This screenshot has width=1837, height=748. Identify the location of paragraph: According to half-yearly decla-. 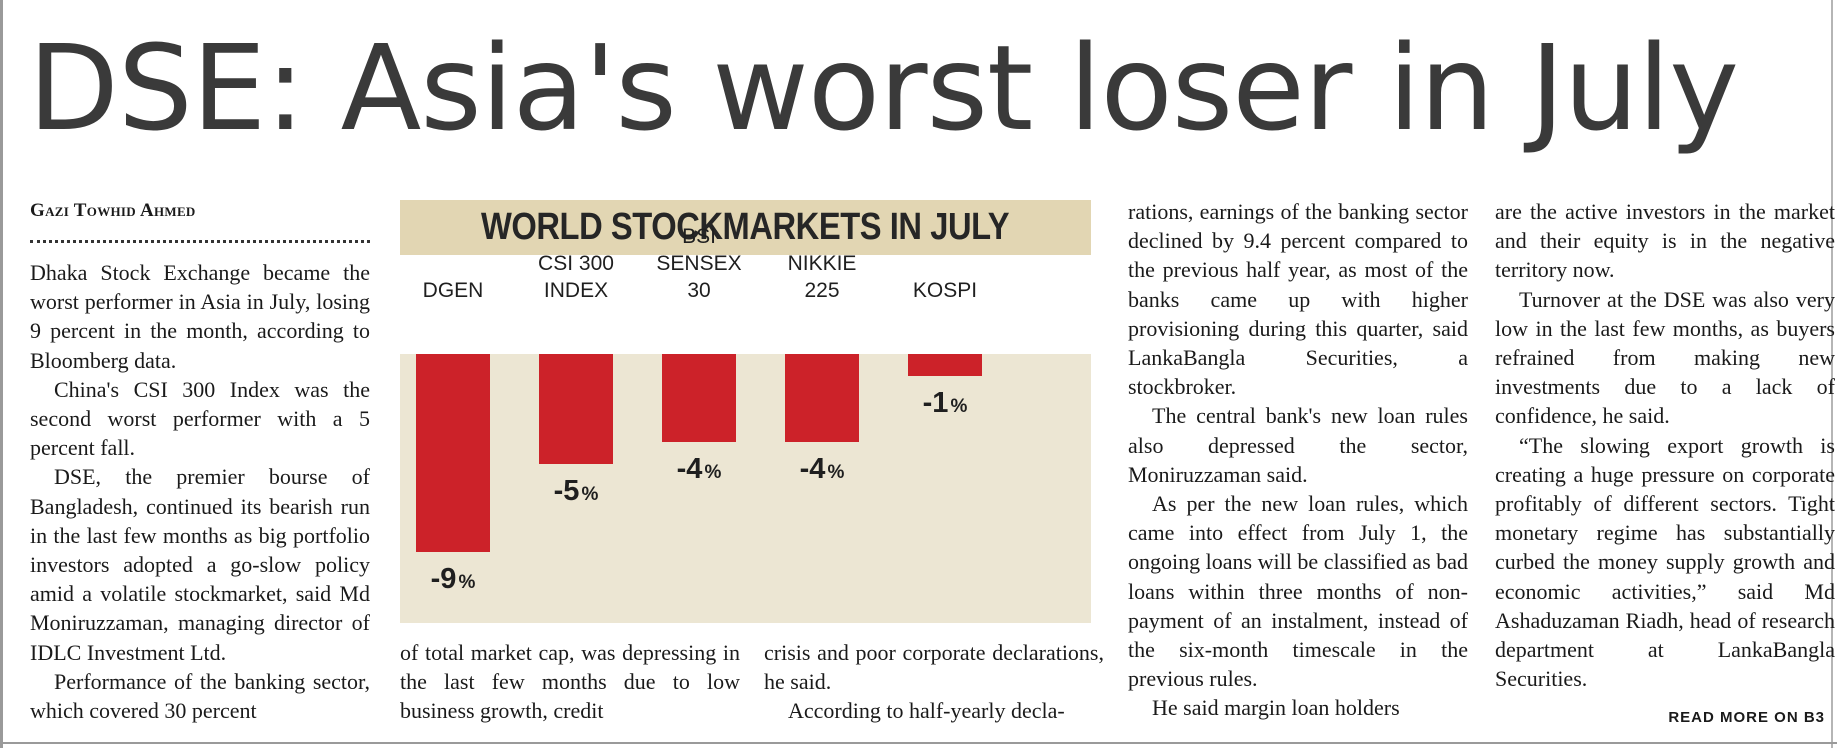
(926, 711).